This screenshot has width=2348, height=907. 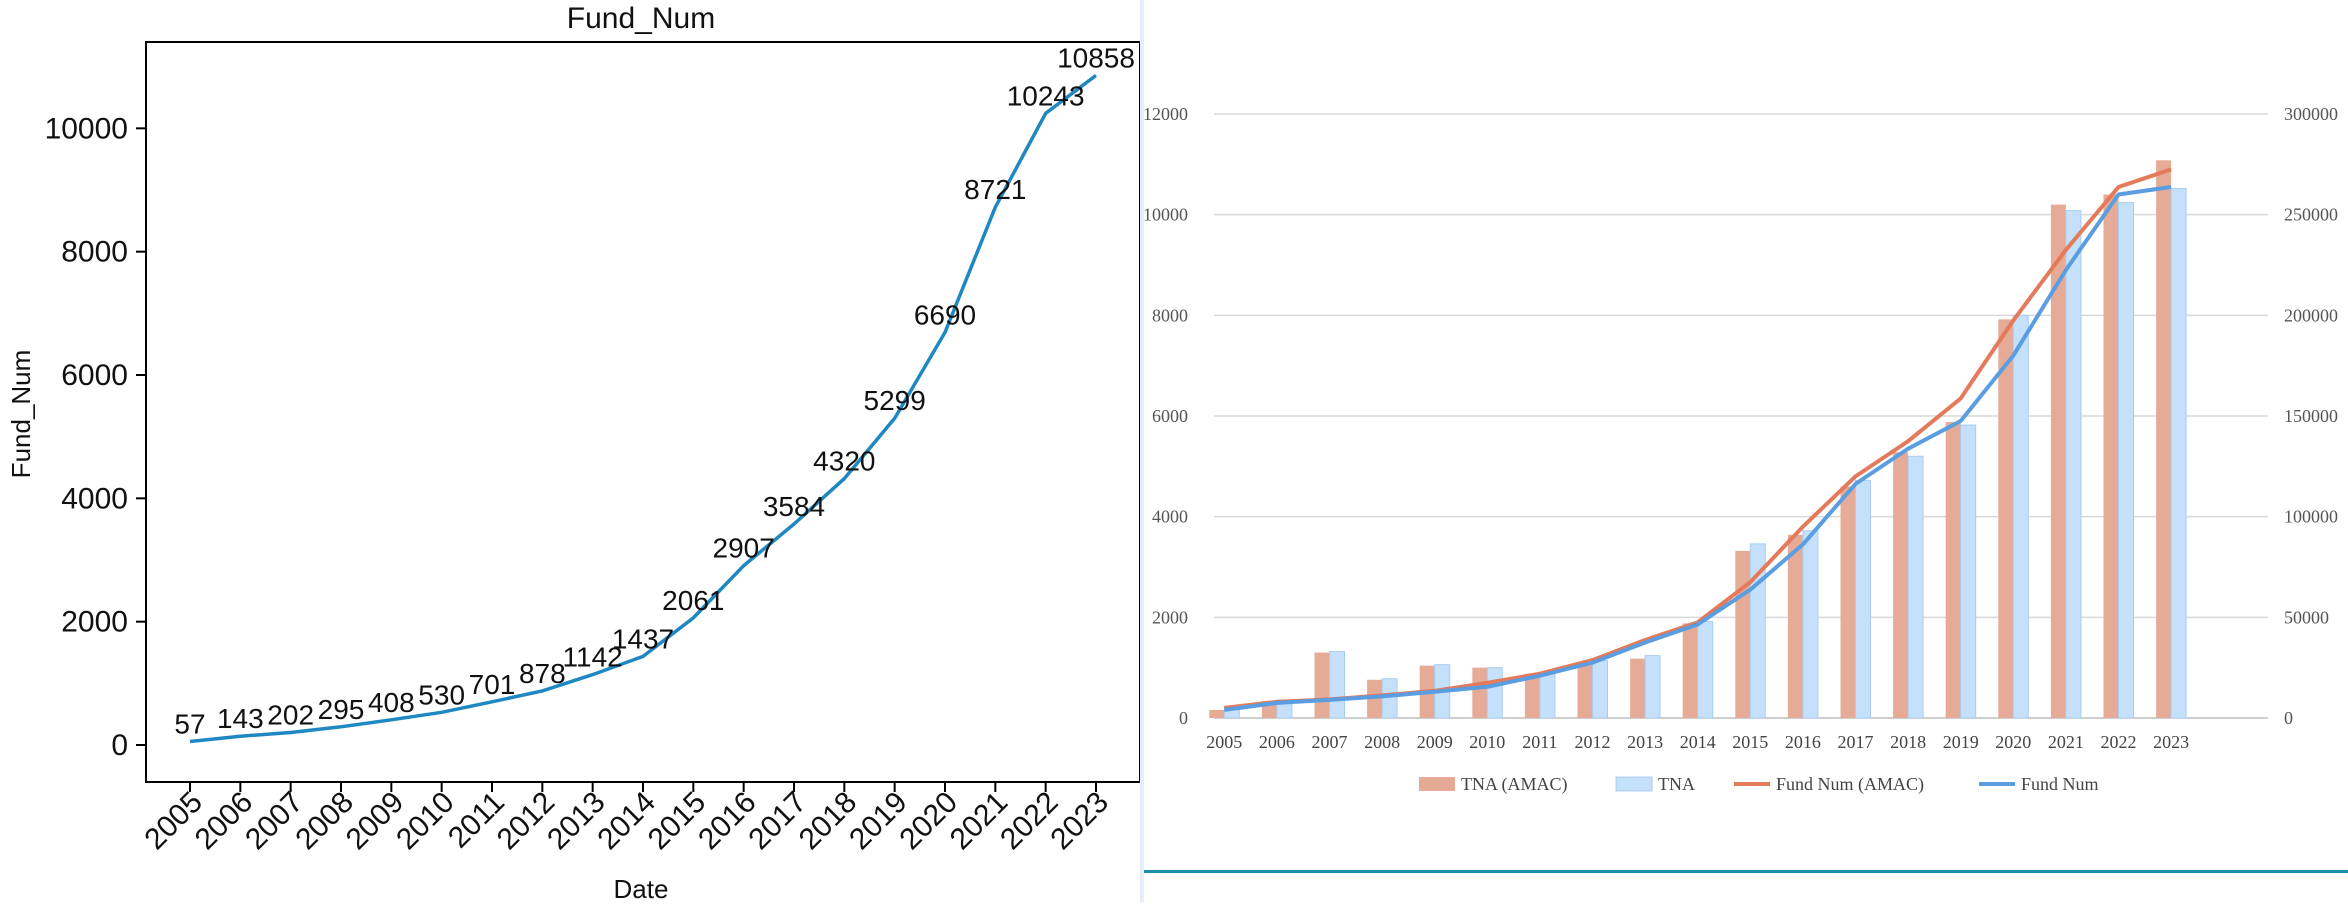 What do you see at coordinates (119, 745) in the screenshot?
I see `y-tick-label: 0` at bounding box center [119, 745].